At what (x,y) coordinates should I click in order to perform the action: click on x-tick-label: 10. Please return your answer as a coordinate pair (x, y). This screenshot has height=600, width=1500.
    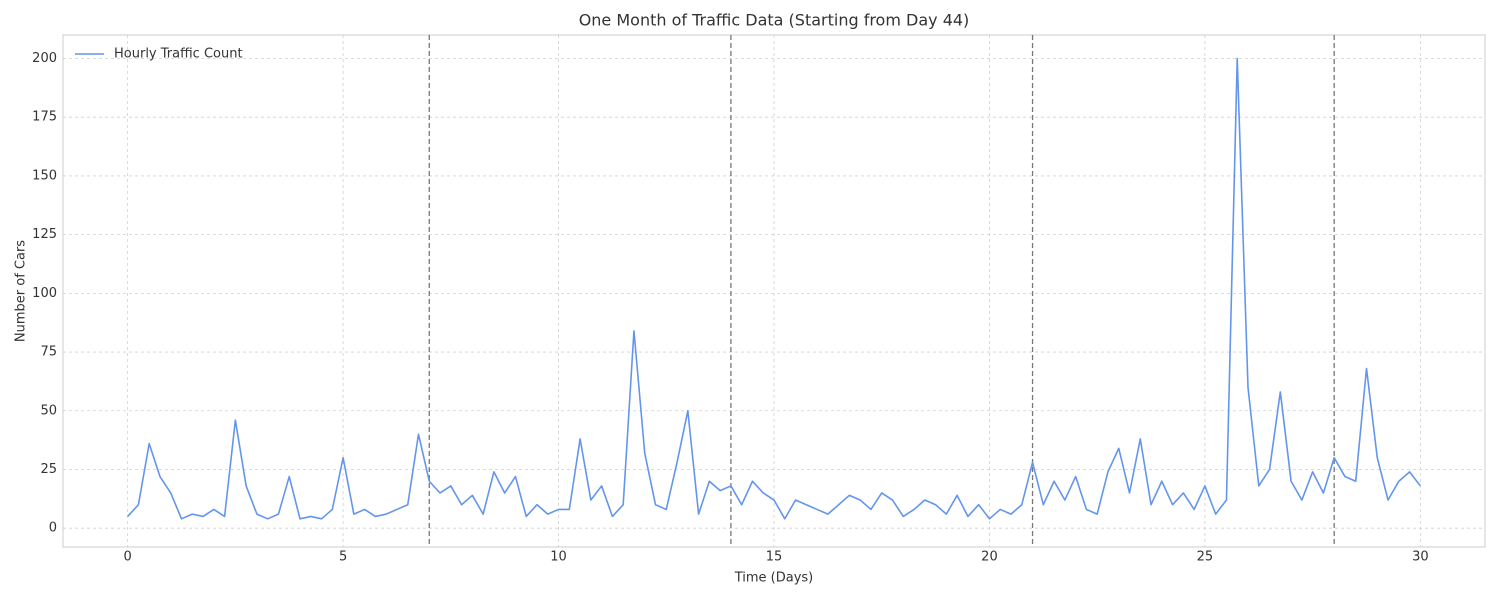
    Looking at the image, I should click on (558, 557).